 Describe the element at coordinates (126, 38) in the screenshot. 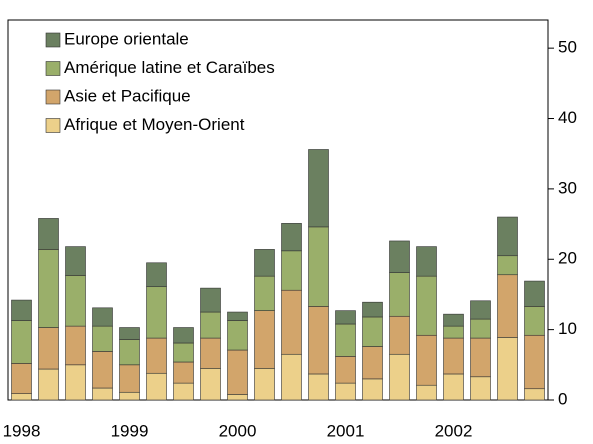

I see `legend-label: Europe orientale` at that location.